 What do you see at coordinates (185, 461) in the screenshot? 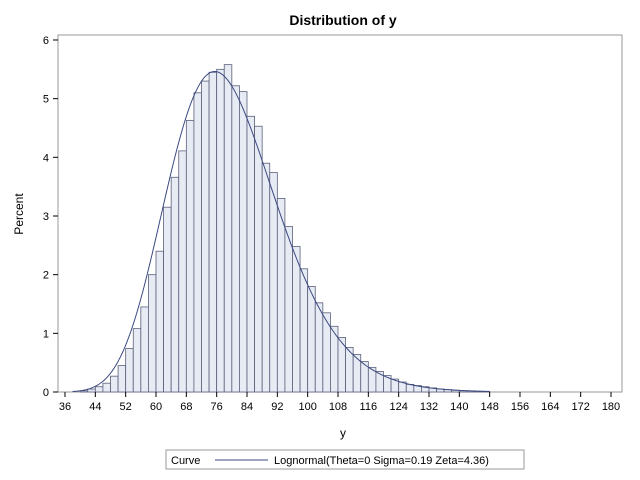
I see `legend-title: Curve` at bounding box center [185, 461].